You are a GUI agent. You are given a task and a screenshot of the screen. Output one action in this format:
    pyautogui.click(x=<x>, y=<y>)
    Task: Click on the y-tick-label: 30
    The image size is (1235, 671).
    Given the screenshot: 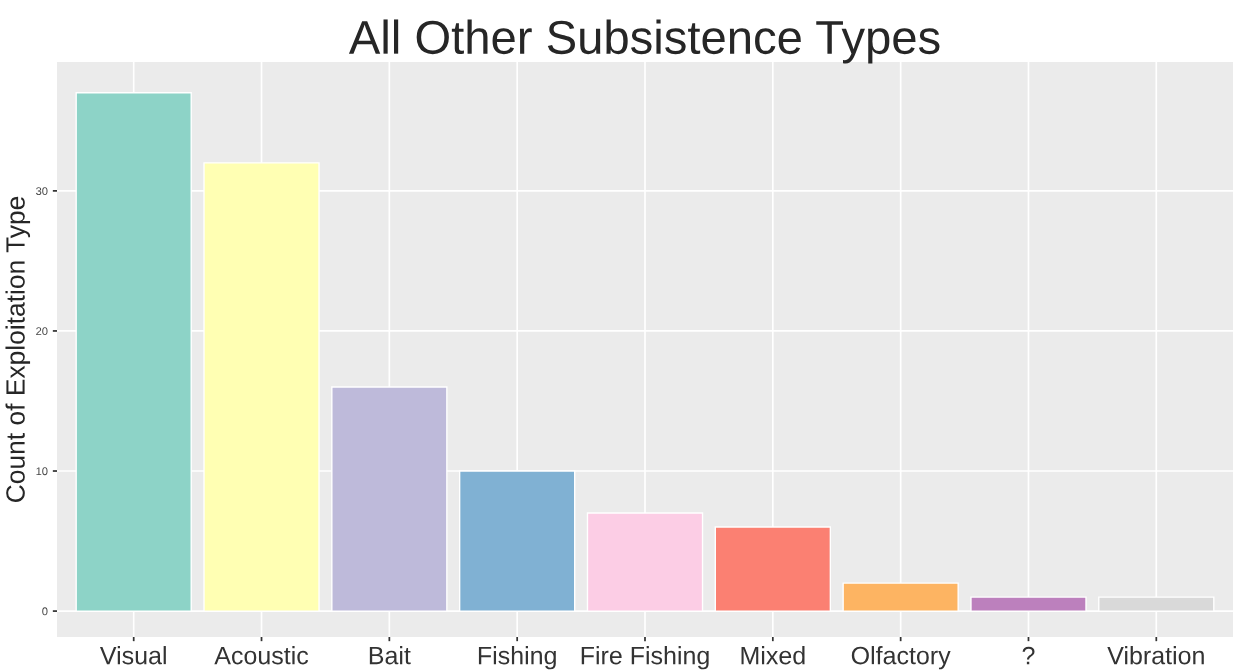 What is the action you would take?
    pyautogui.click(x=42, y=191)
    